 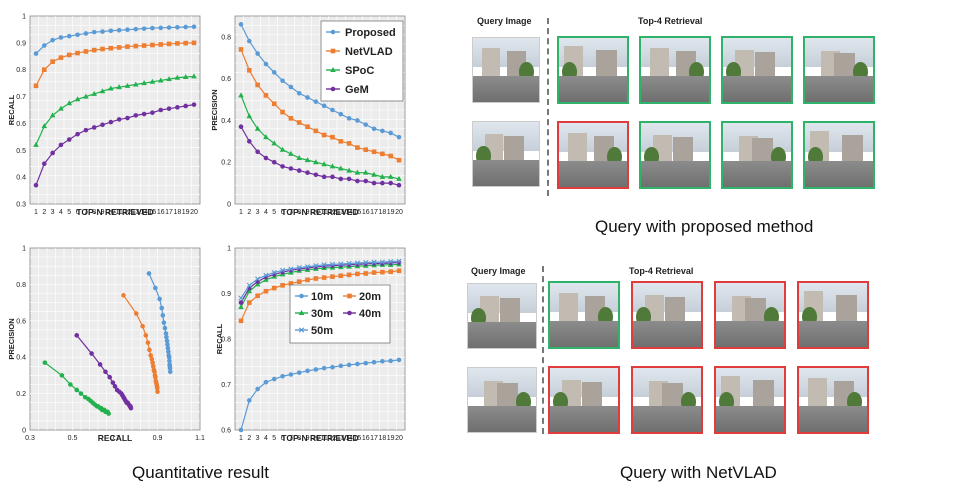 What do you see at coordinates (698, 472) in the screenshot?
I see `caption-netvlad: Query with NetVLAD` at bounding box center [698, 472].